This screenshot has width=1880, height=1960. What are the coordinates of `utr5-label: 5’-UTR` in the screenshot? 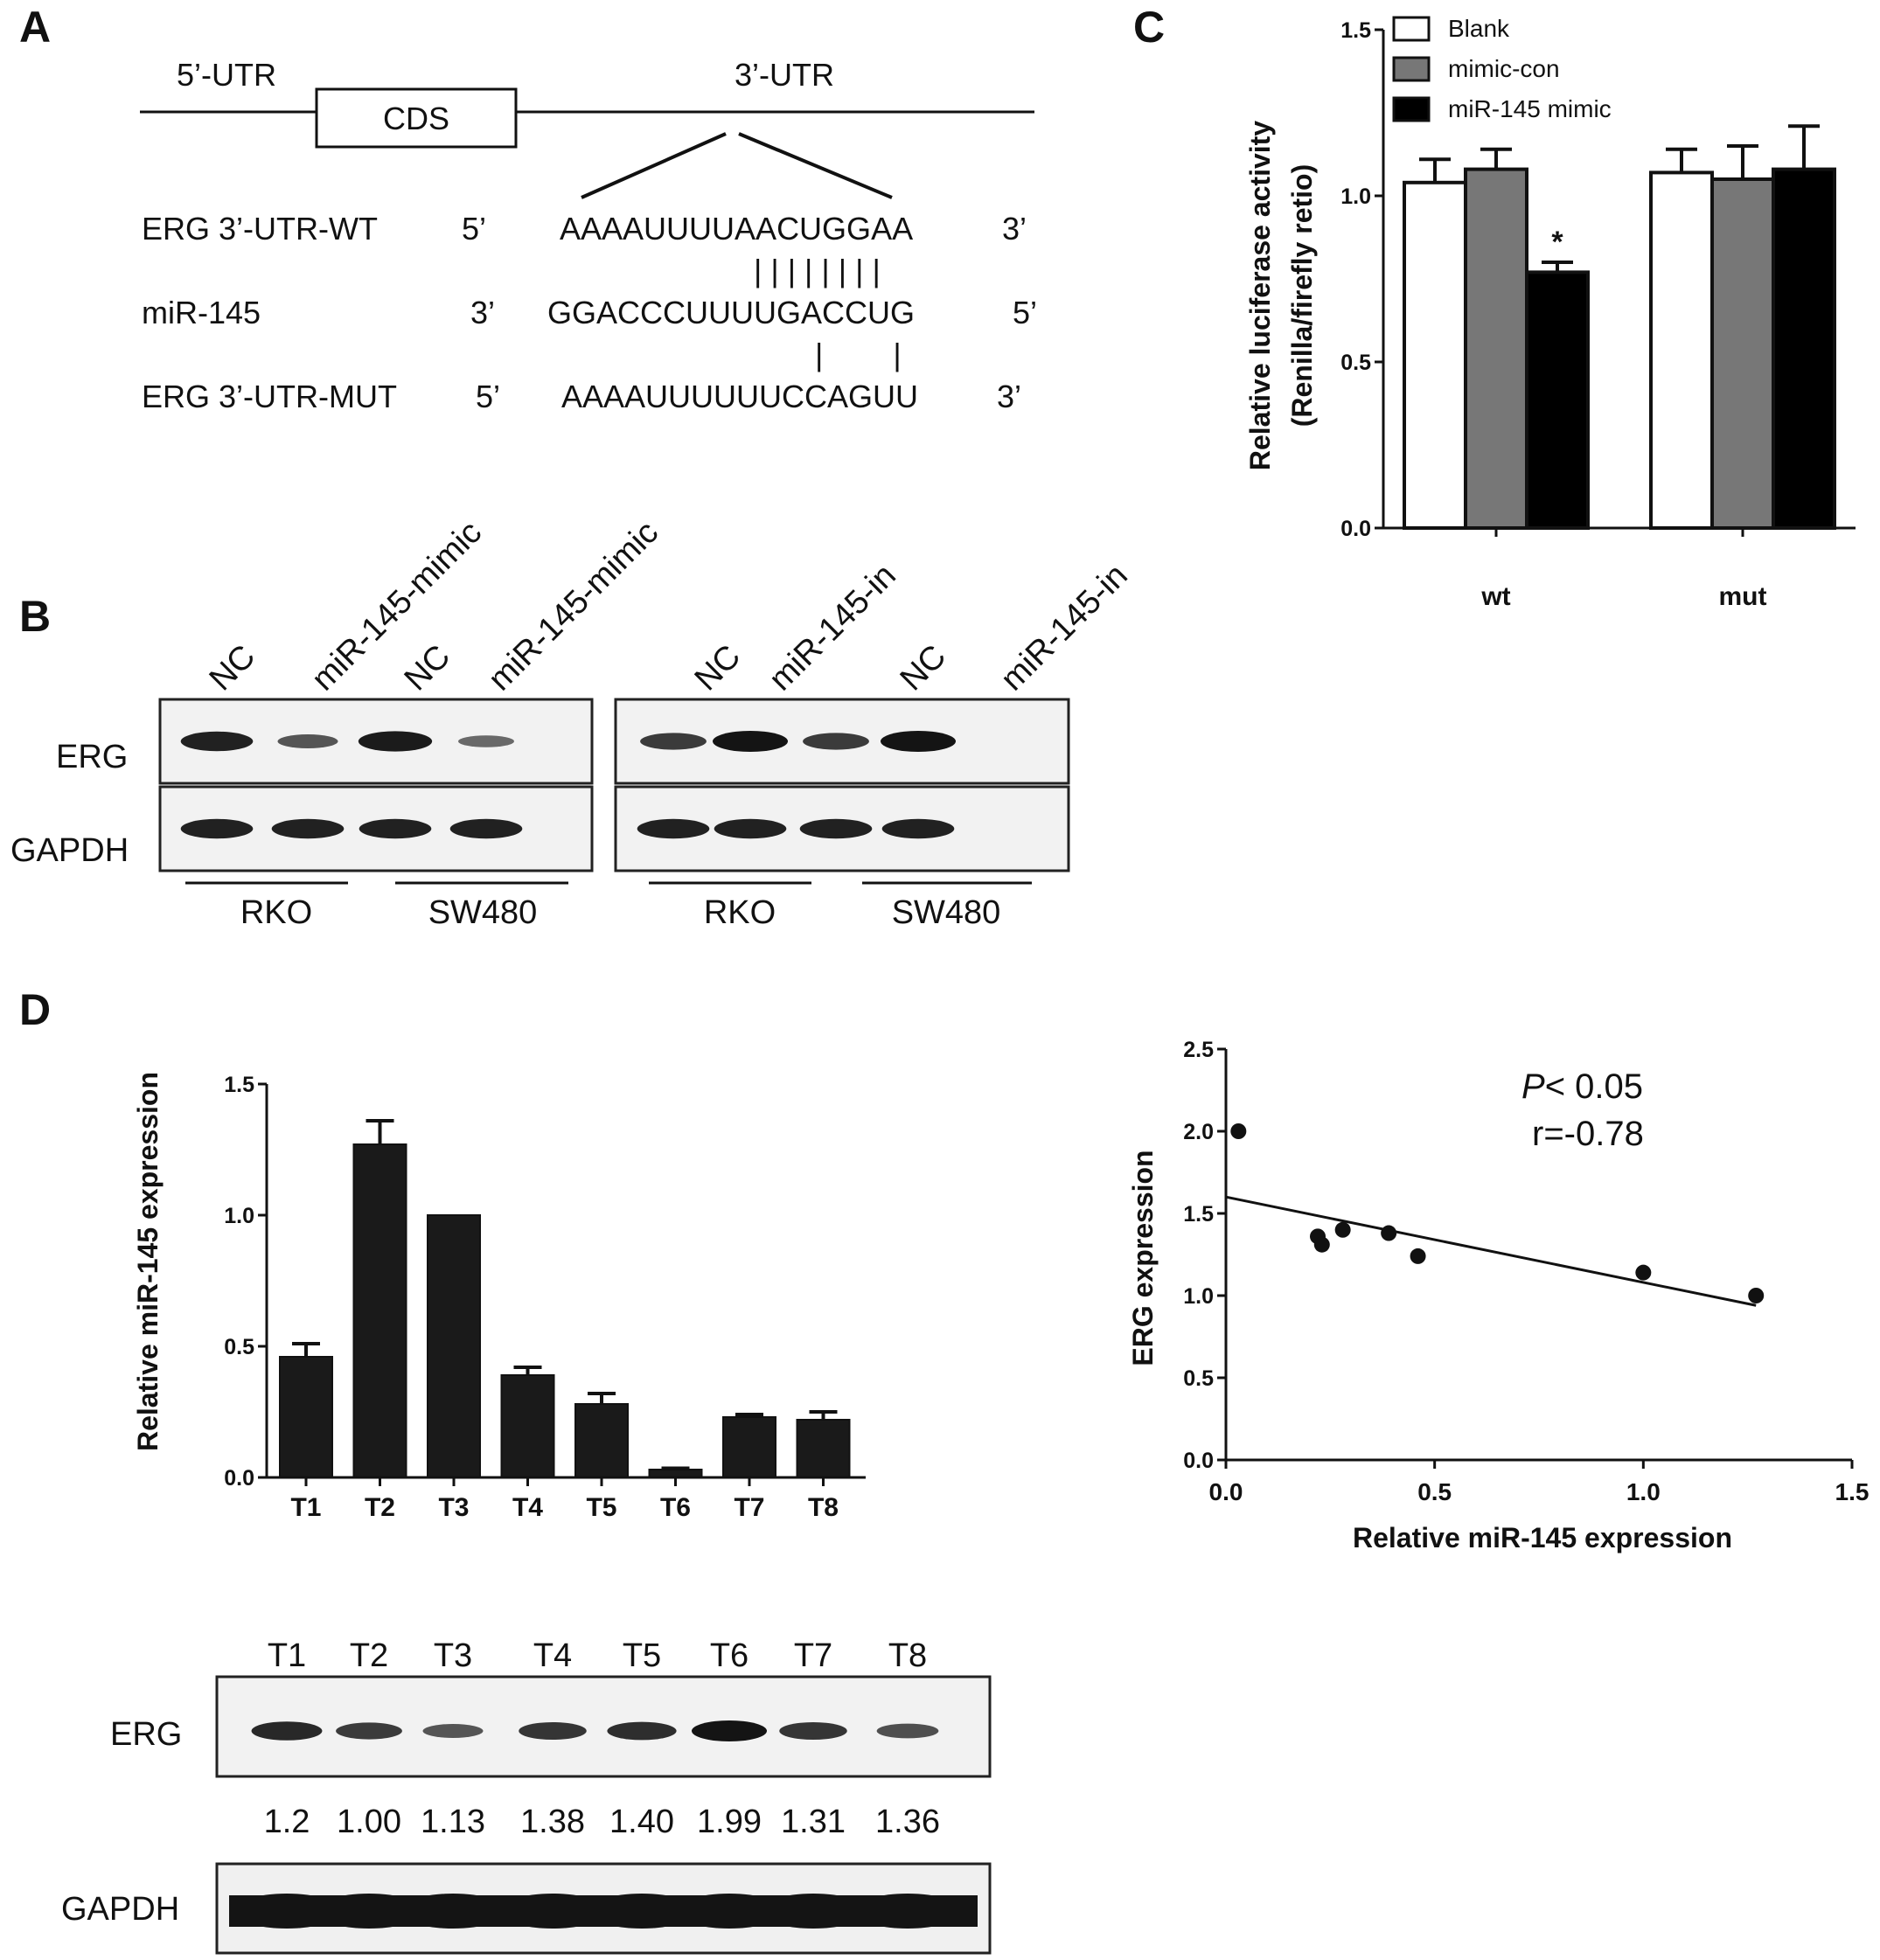 It's located at (227, 75).